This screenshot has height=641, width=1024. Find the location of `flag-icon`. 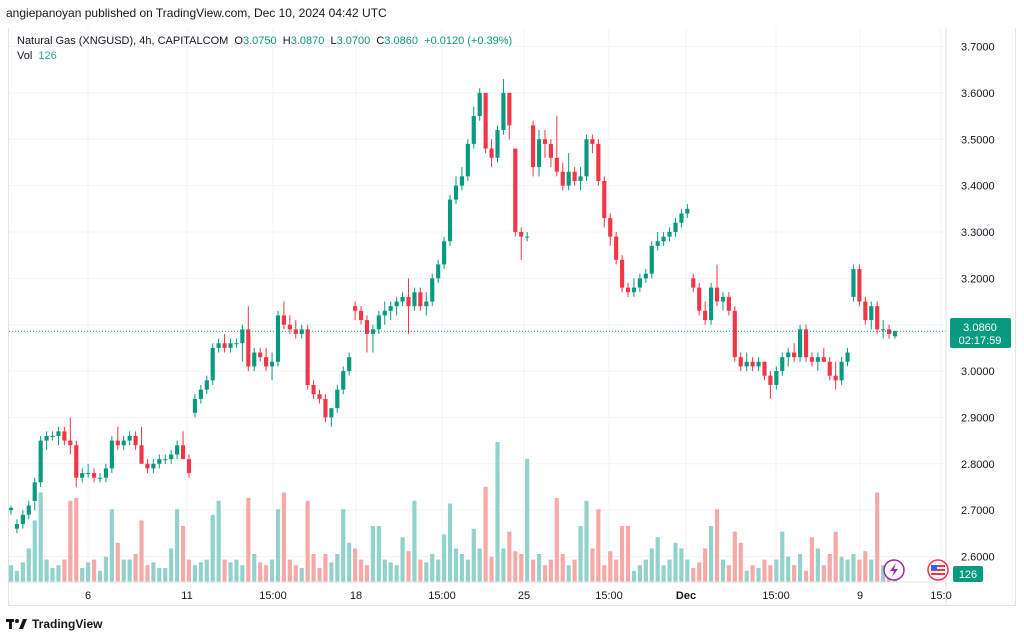

flag-icon is located at coordinates (938, 570).